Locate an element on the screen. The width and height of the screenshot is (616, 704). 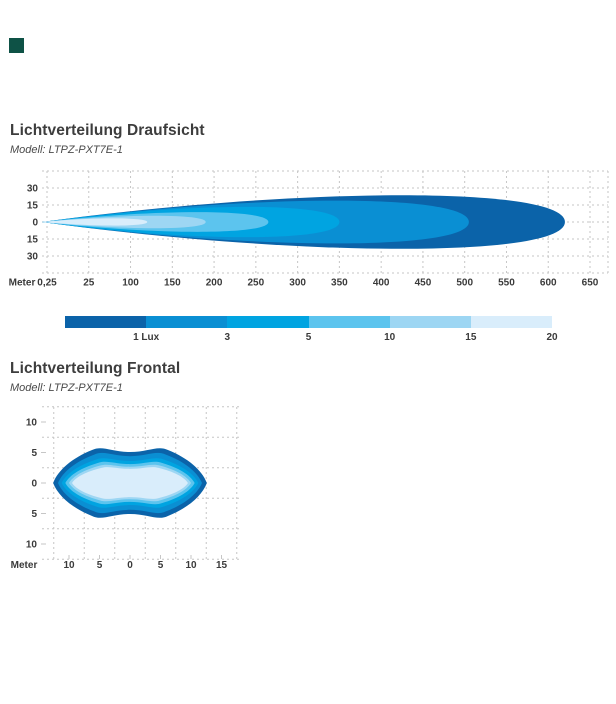
x-axis-tick-label: 600 is located at coordinates (548, 283).